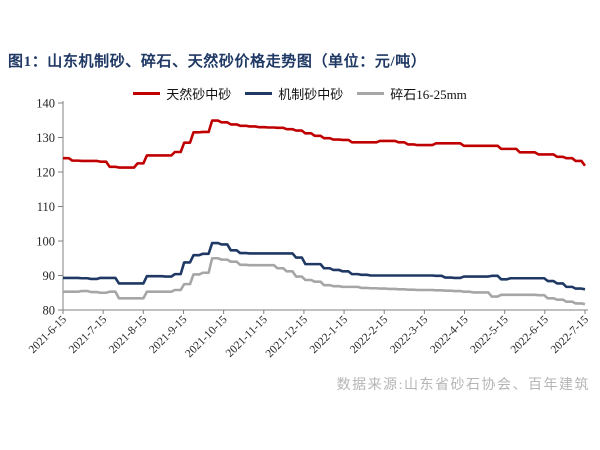  Describe the element at coordinates (45, 138) in the screenshot. I see `y-tick-label: 130` at that location.